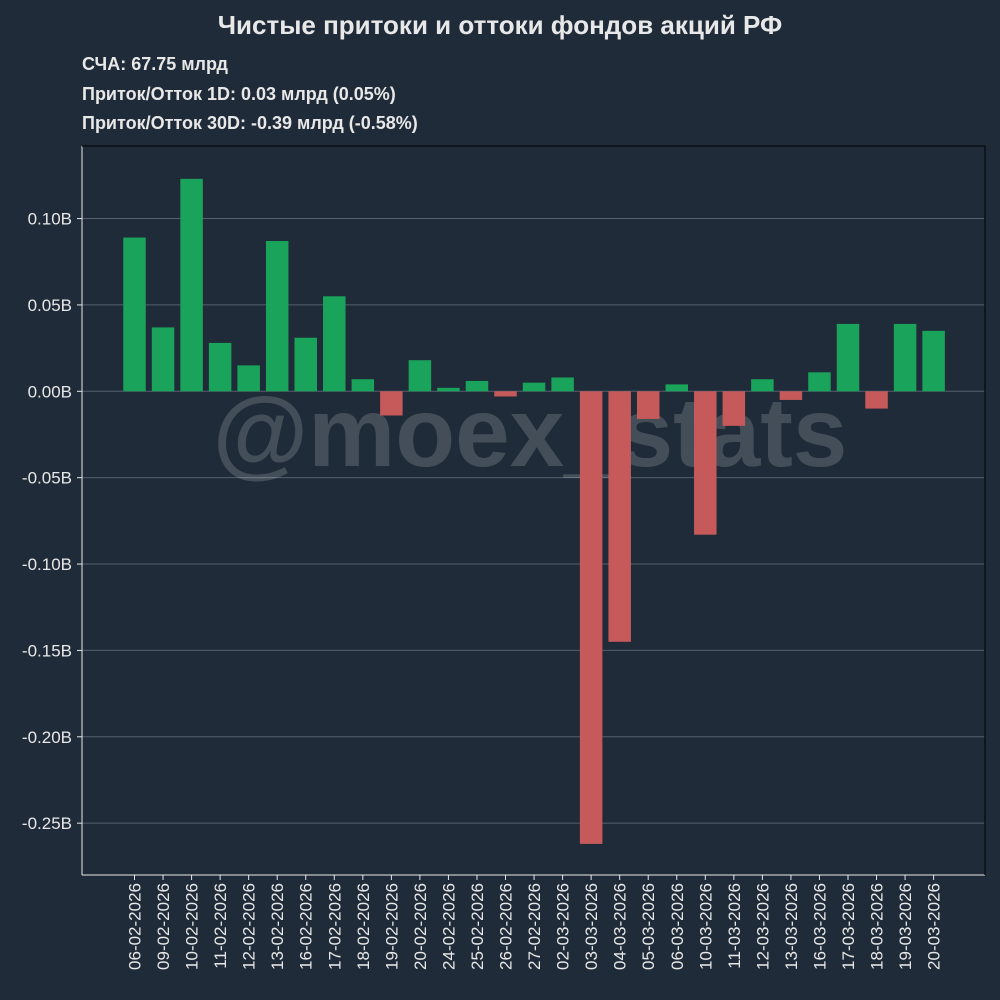 Image resolution: width=1000 pixels, height=1000 pixels. I want to click on watermark-text: @moex_stats, so click(530, 432).